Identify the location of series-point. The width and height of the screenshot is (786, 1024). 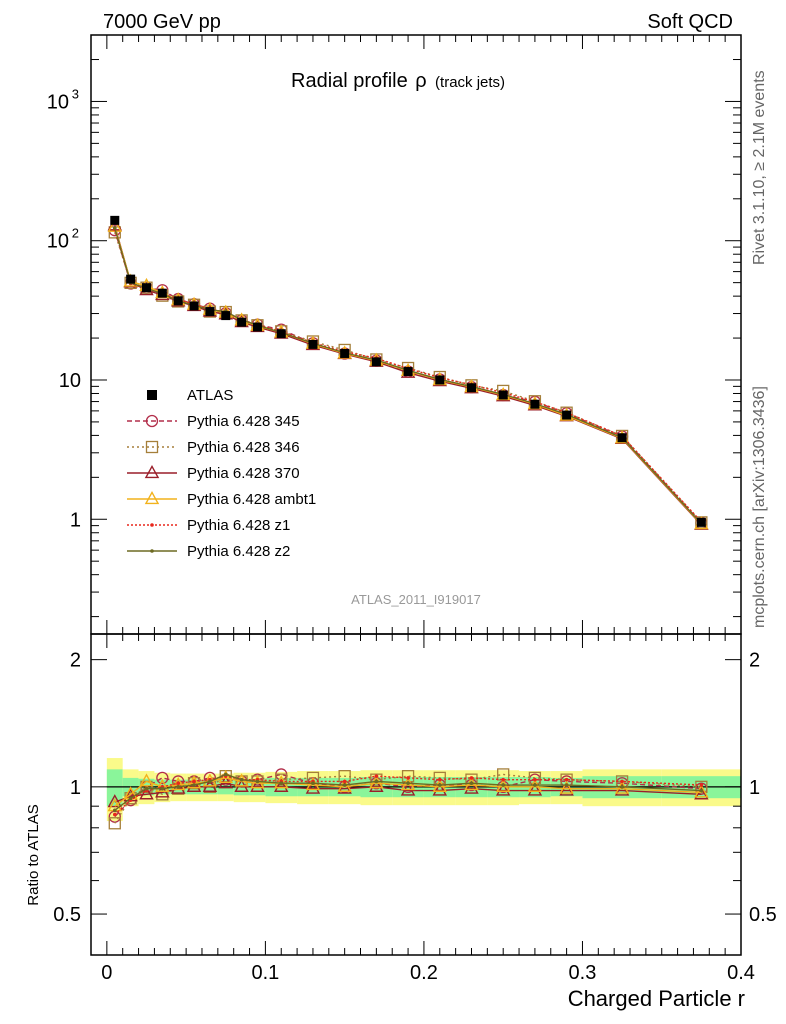
(114, 228).